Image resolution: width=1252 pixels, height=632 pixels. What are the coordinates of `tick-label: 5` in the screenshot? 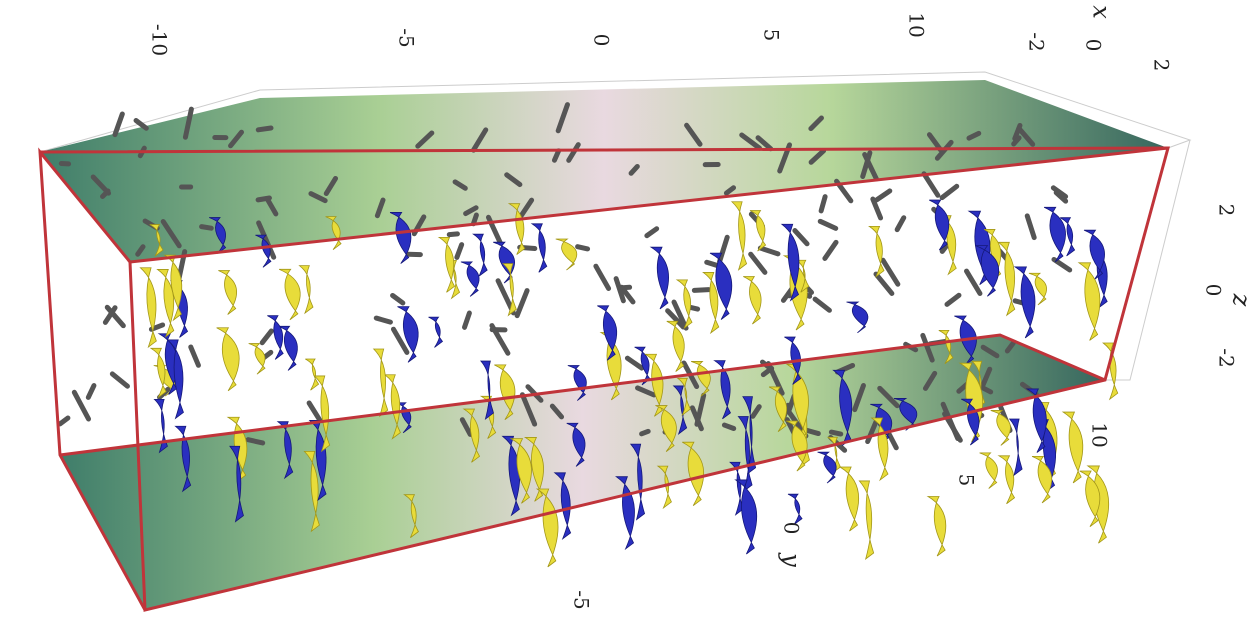 It's located at (772, 35).